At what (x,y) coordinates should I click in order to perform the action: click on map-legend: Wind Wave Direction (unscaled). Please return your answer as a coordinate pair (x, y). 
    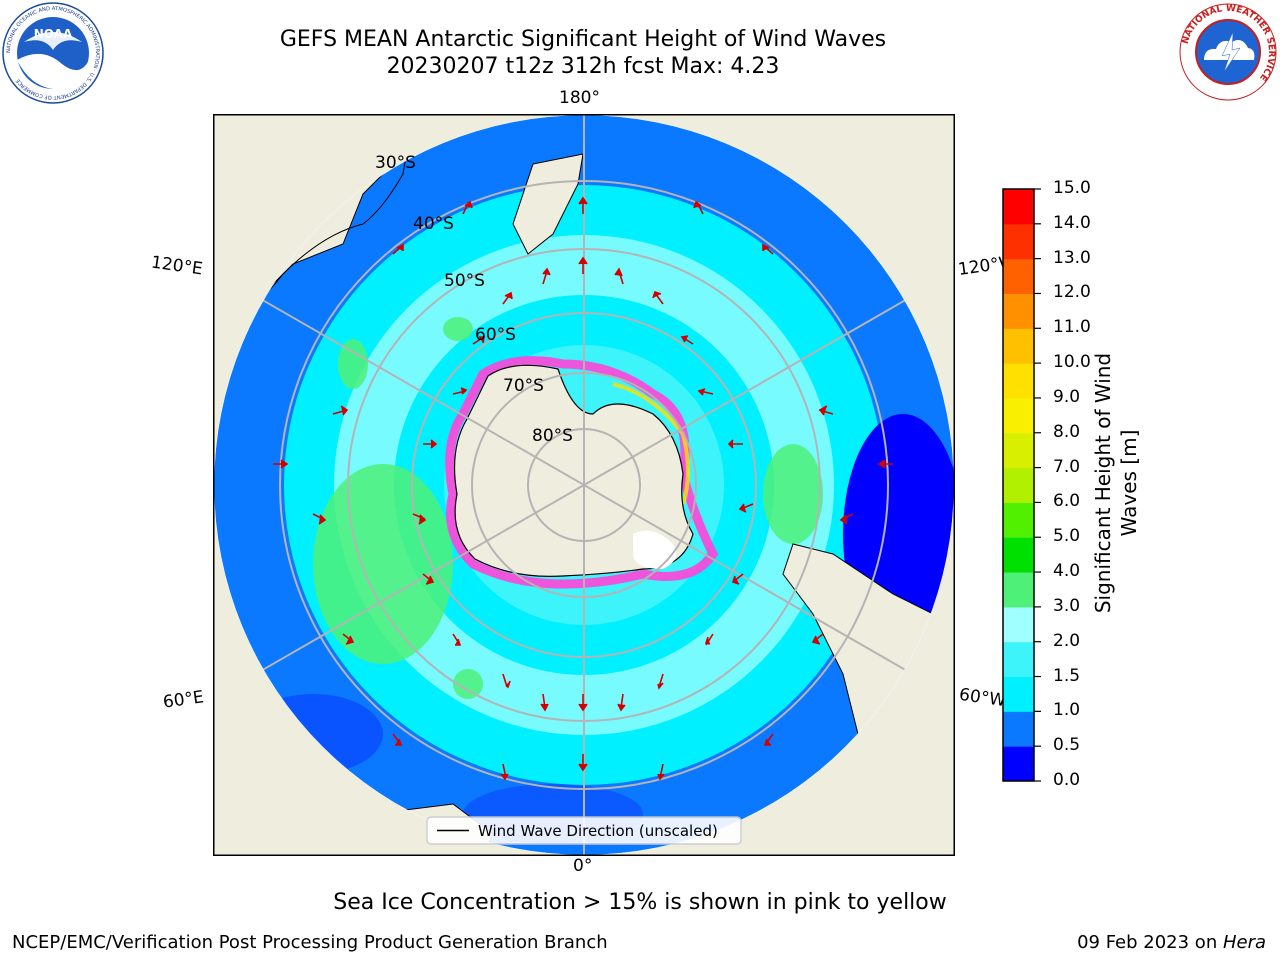
    Looking at the image, I should click on (584, 830).